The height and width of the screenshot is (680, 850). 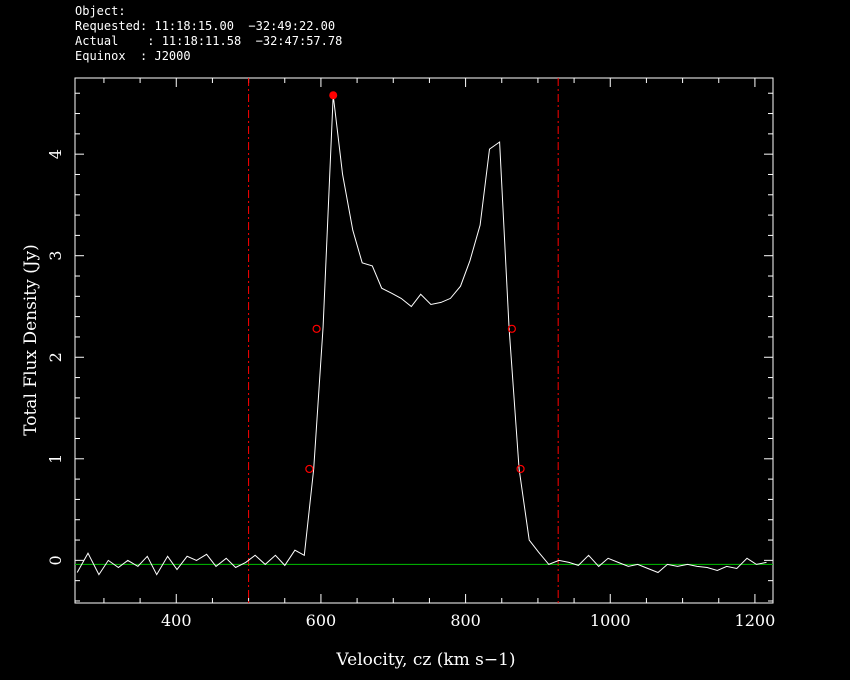 What do you see at coordinates (55, 256) in the screenshot?
I see `y-tick-label: 3` at bounding box center [55, 256].